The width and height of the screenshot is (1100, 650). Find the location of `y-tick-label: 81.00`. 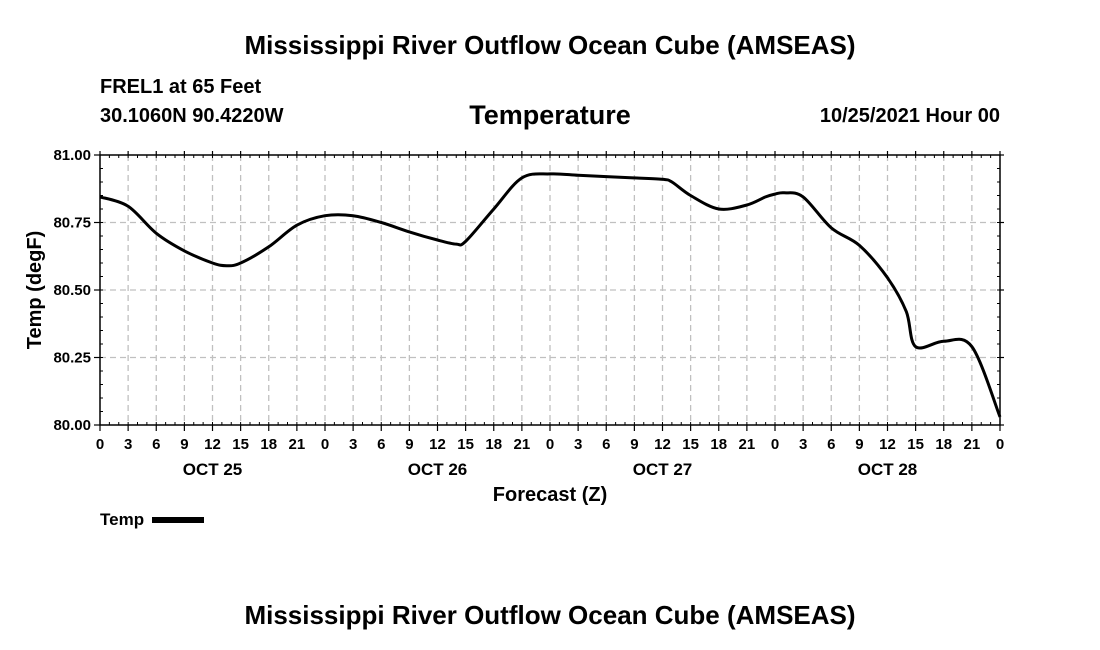

y-tick-label: 81.00 is located at coordinates (72, 155).